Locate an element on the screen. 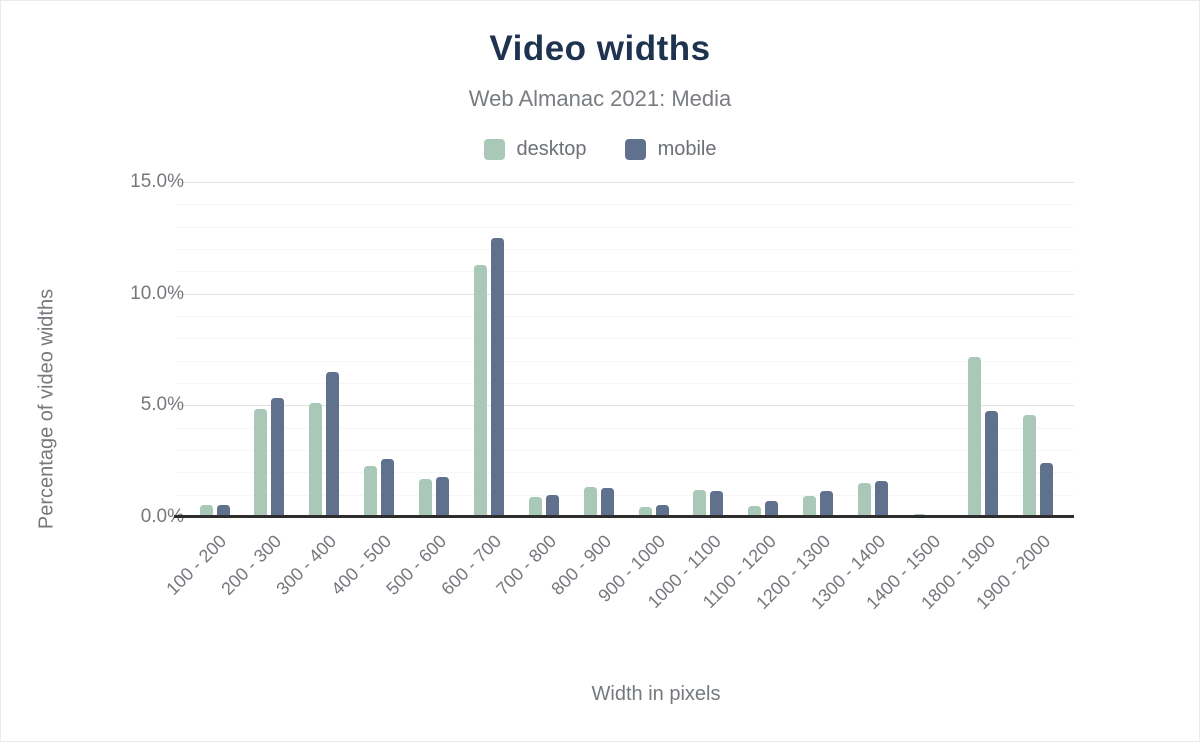  y-tick-label: 15.0% is located at coordinates (157, 181).